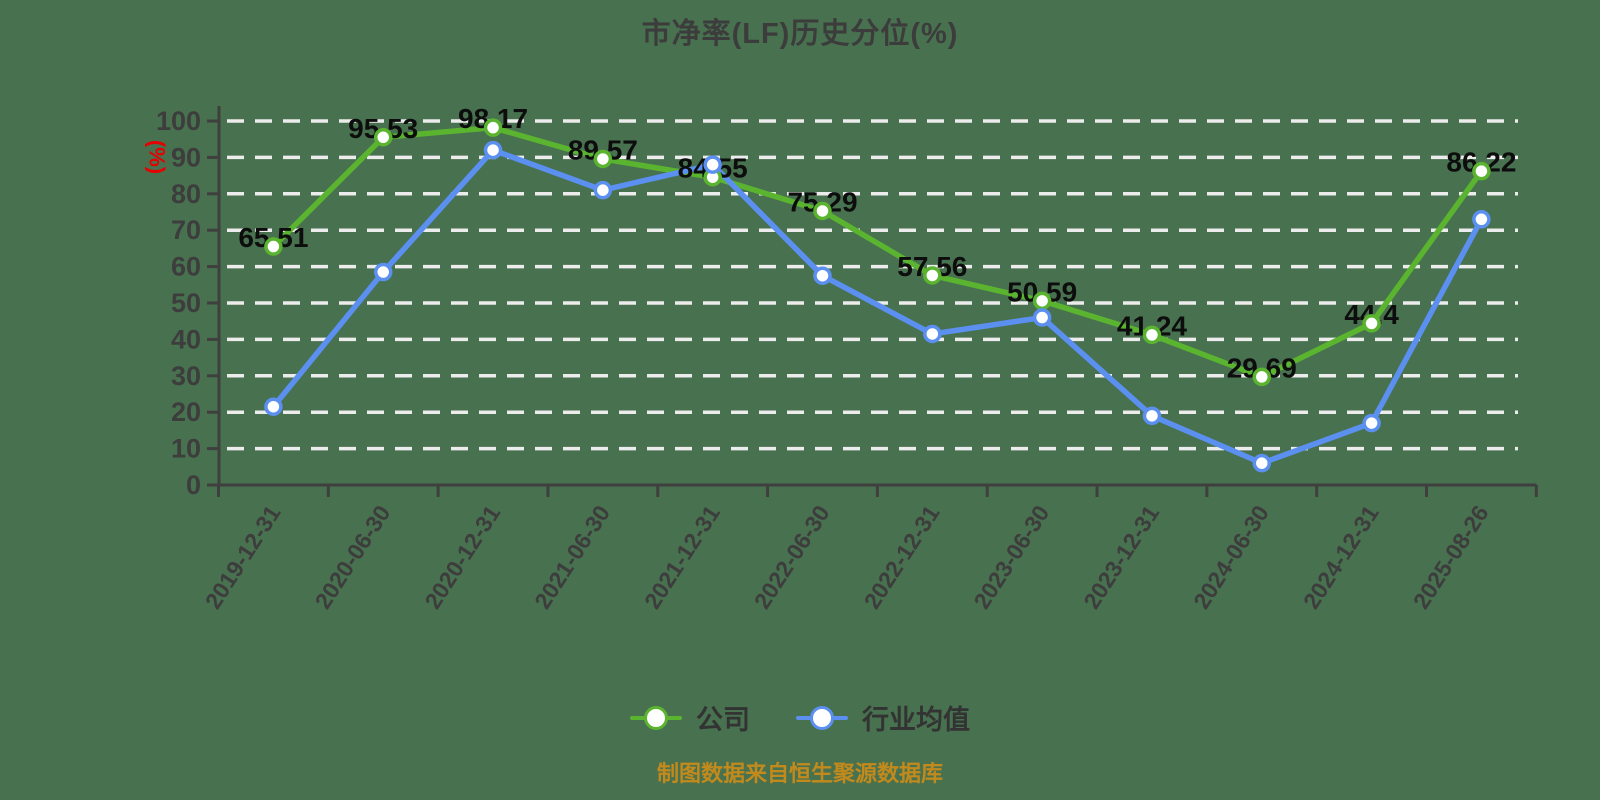 This screenshot has height=800, width=1600. What do you see at coordinates (1011, 557) in the screenshot?
I see `x-category-label: 2023-06-30` at bounding box center [1011, 557].